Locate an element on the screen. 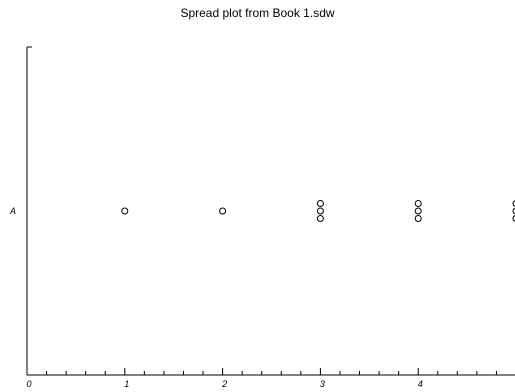 This screenshot has width=515, height=392. data-points is located at coordinates (318, 211).